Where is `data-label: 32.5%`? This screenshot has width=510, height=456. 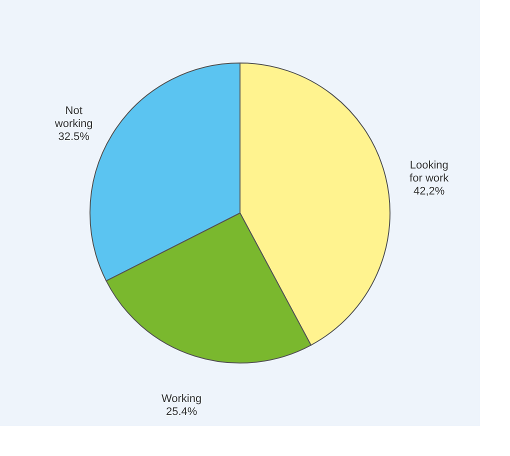
data-label: 32.5% is located at coordinates (74, 136).